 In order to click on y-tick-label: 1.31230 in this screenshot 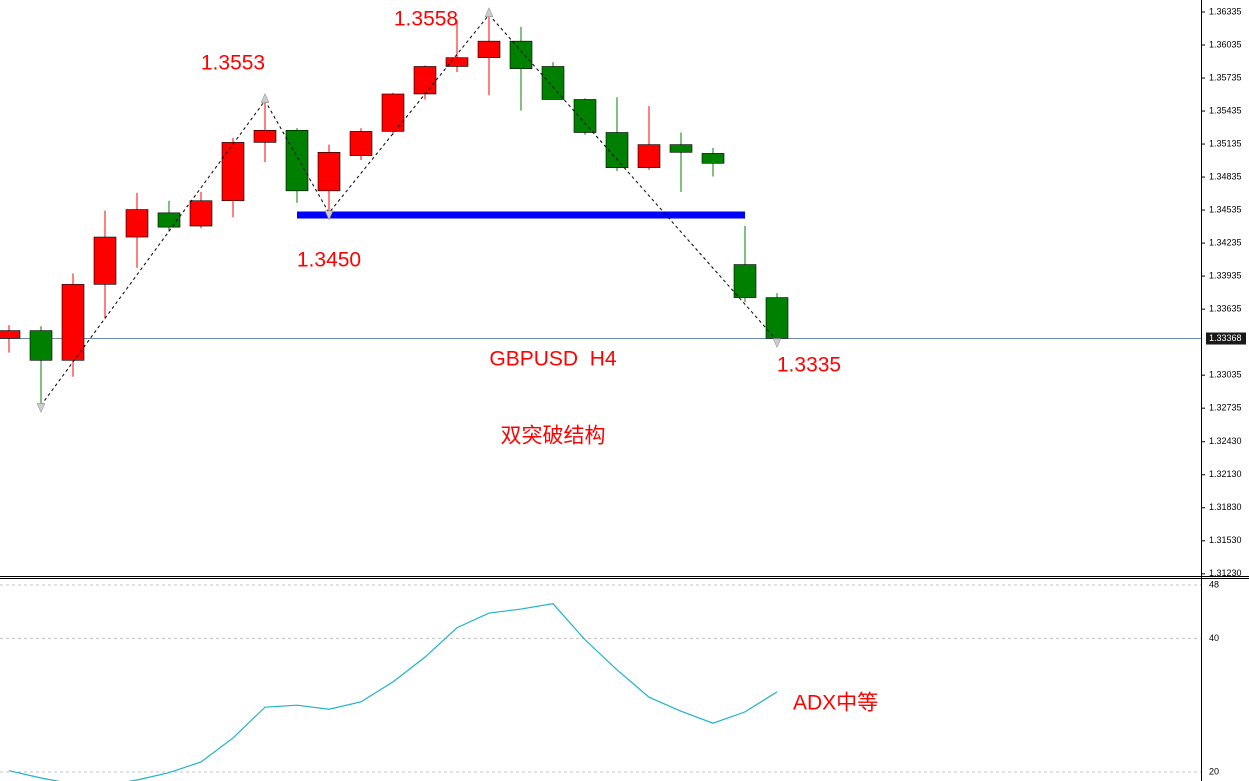, I will do `click(1225, 573)`.